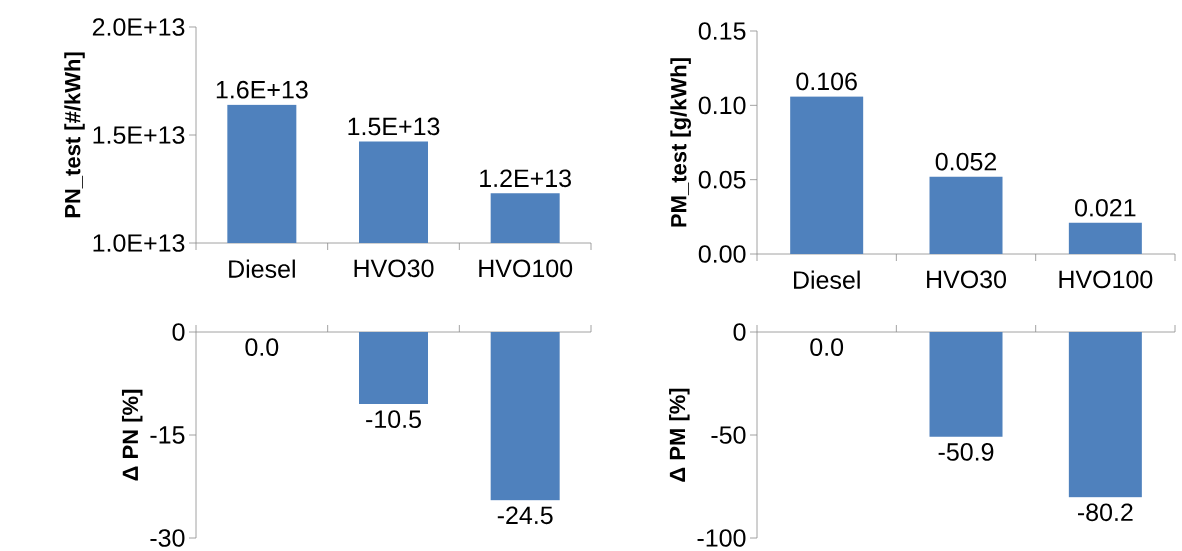 This screenshot has height=551, width=1182. Describe the element at coordinates (525, 515) in the screenshot. I see `data-label: -24.5` at that location.